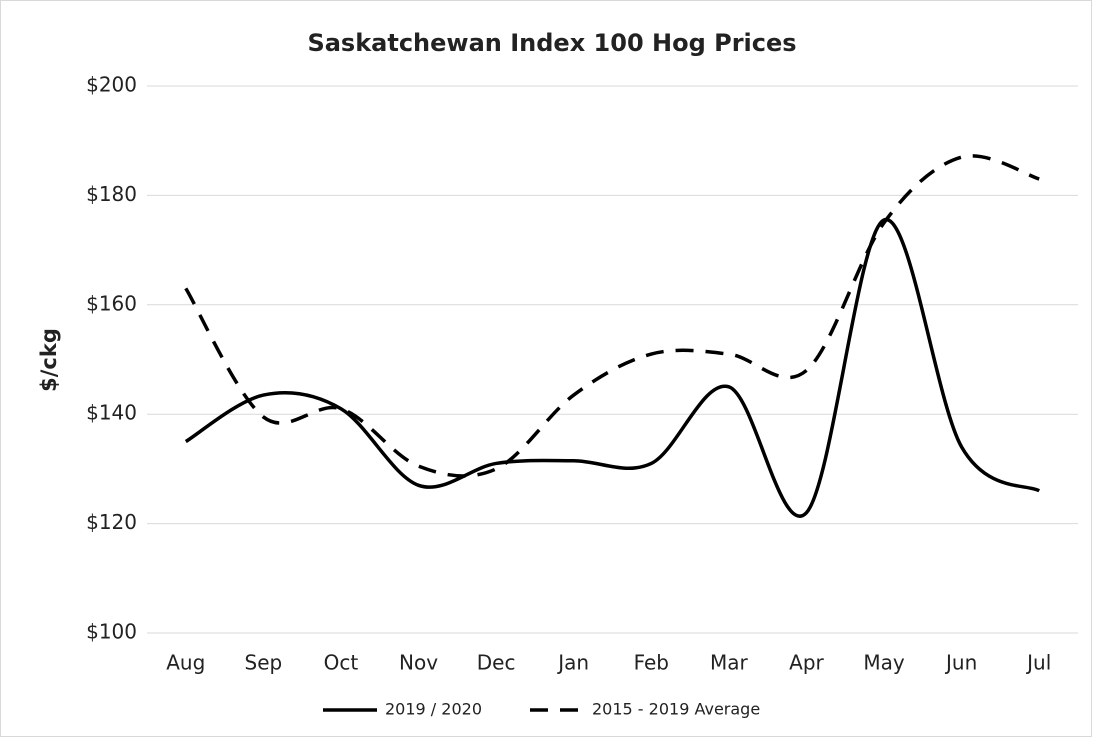 Image resolution: width=1093 pixels, height=742 pixels. I want to click on y-tick-label: $100, so click(111, 632).